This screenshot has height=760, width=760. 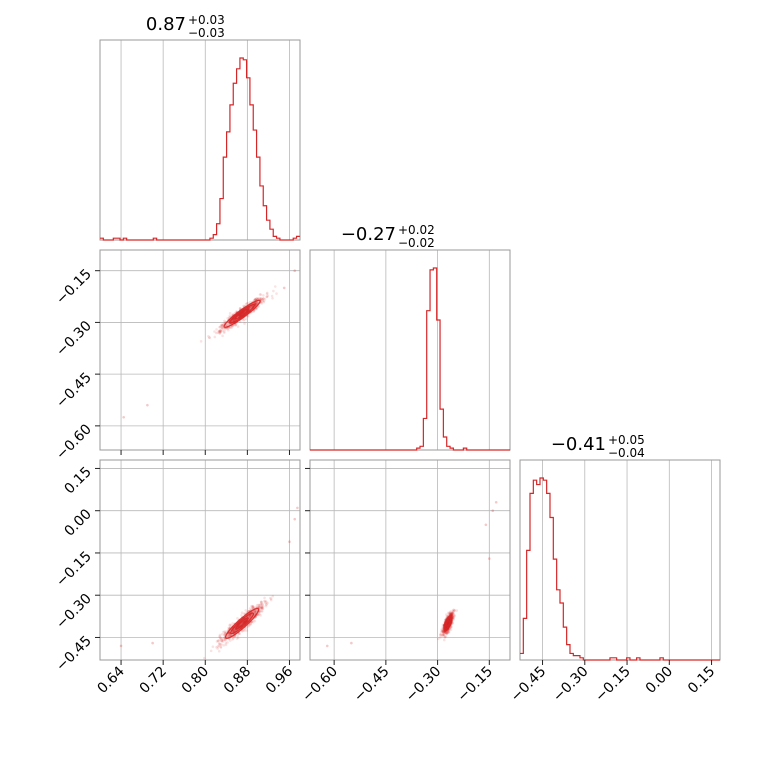 What do you see at coordinates (74, 569) in the screenshot?
I see `y-tick-label: −0.15` at bounding box center [74, 569].